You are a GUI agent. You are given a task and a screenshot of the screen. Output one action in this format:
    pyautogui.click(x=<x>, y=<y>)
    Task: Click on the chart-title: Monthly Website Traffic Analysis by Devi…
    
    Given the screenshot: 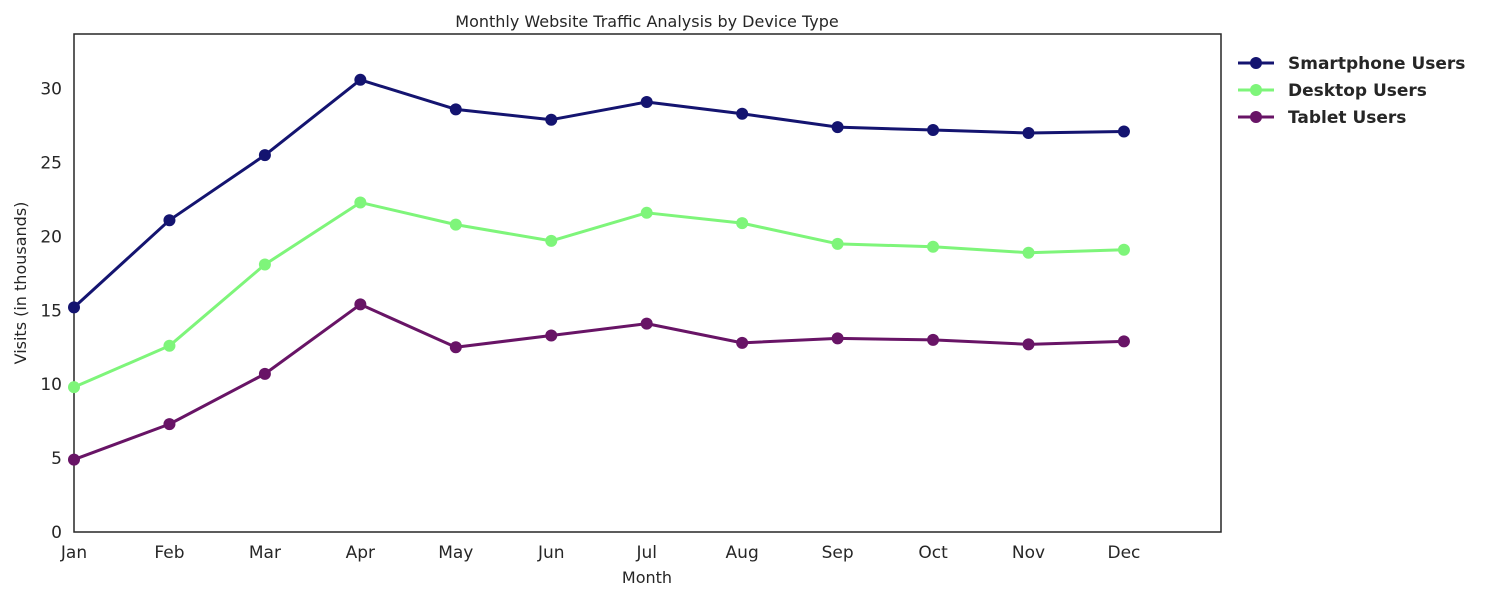 What is the action you would take?
    pyautogui.click(x=646, y=21)
    